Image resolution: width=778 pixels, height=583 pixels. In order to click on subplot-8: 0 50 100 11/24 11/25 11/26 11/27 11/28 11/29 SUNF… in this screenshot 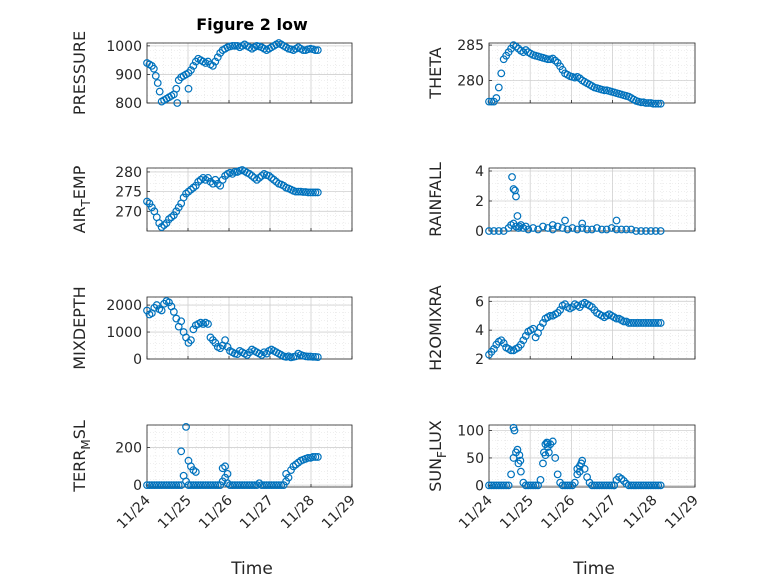, I will do `click(564, 476)`.